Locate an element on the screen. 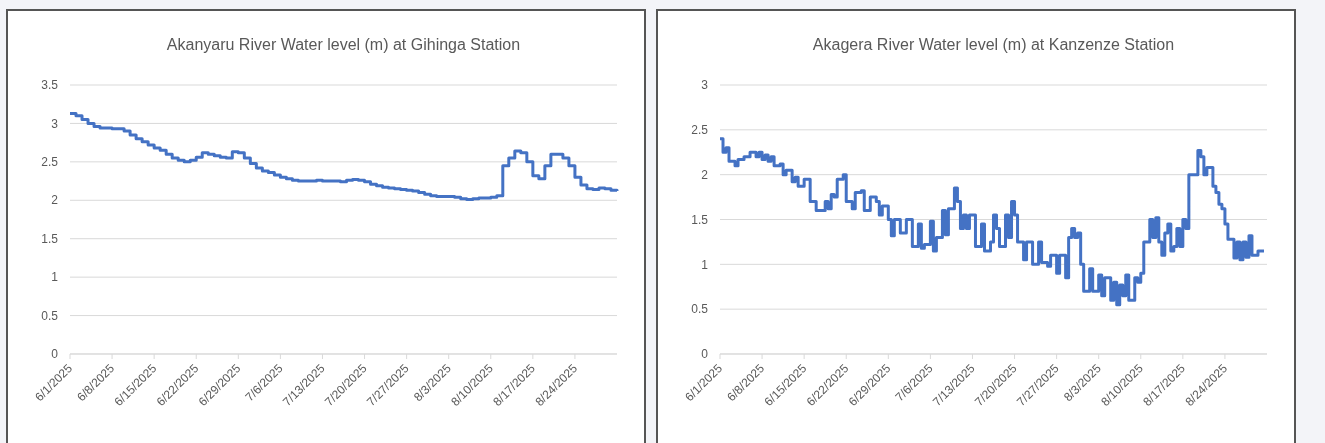 The height and width of the screenshot is (443, 1325). chart-title: Akanyaru River Water level (m) at Gihinga Station is located at coordinates (343, 44).